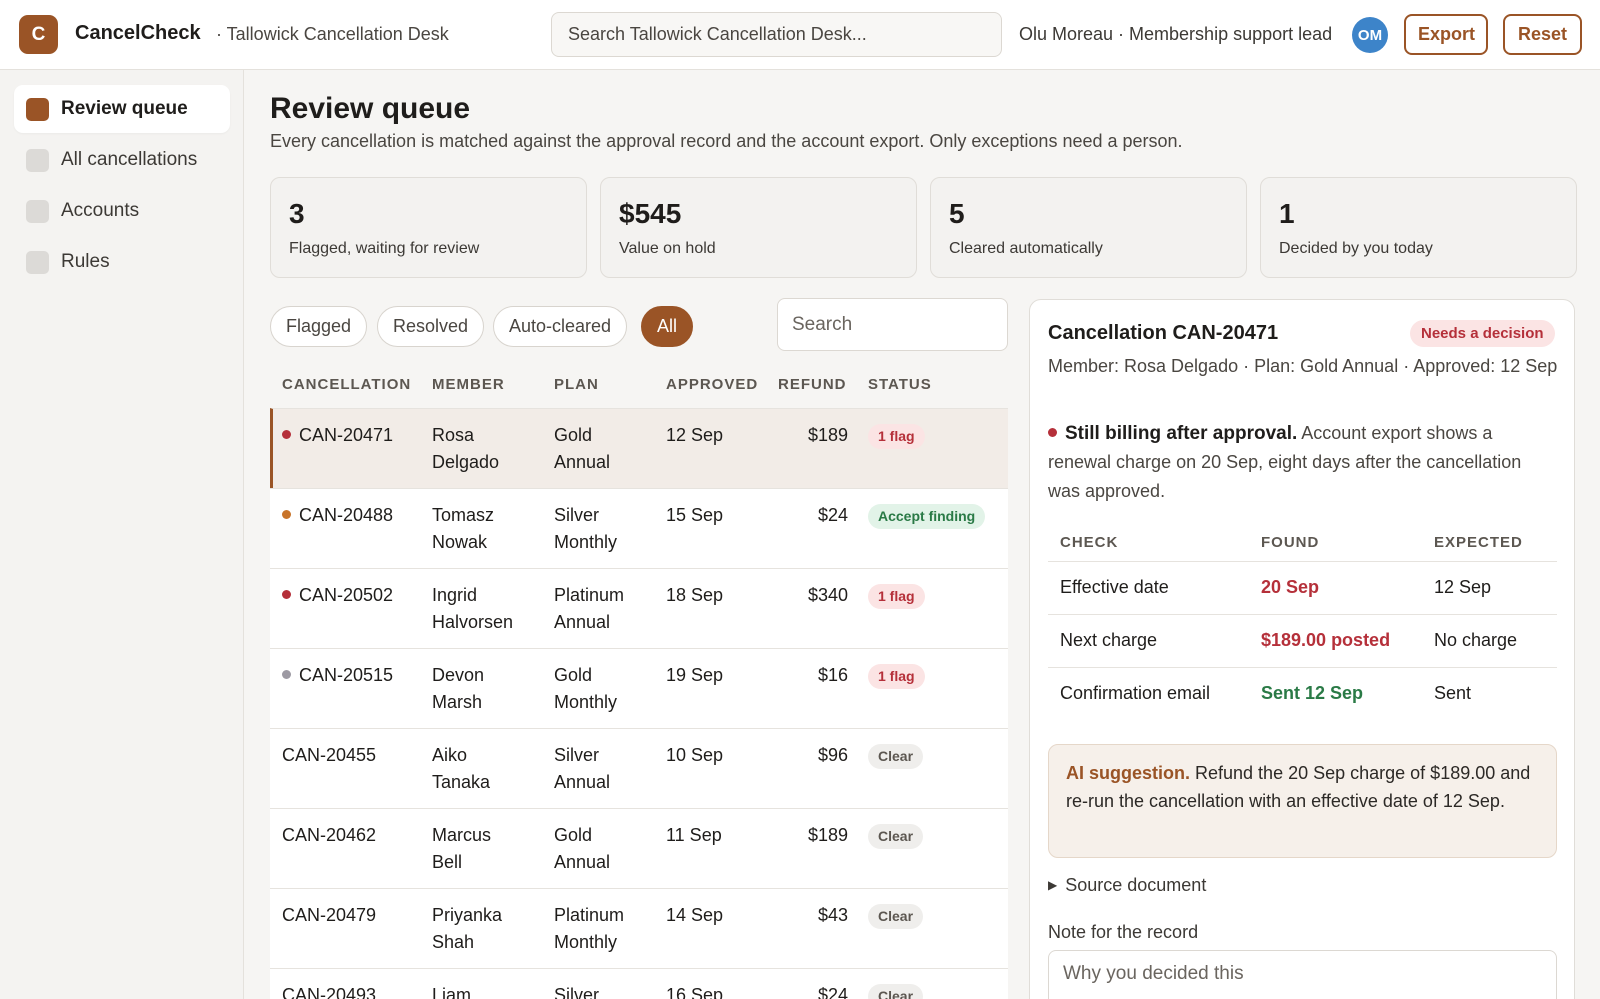 The height and width of the screenshot is (999, 1600). I want to click on member-cell: Priyanka Shah, so click(467, 929).